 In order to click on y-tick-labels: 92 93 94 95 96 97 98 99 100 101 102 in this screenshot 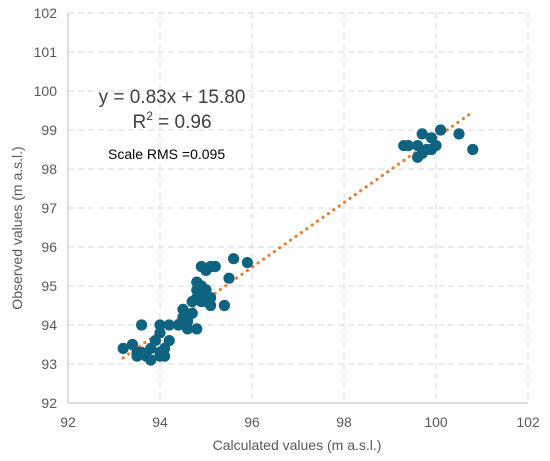, I will do `click(46, 208)`.